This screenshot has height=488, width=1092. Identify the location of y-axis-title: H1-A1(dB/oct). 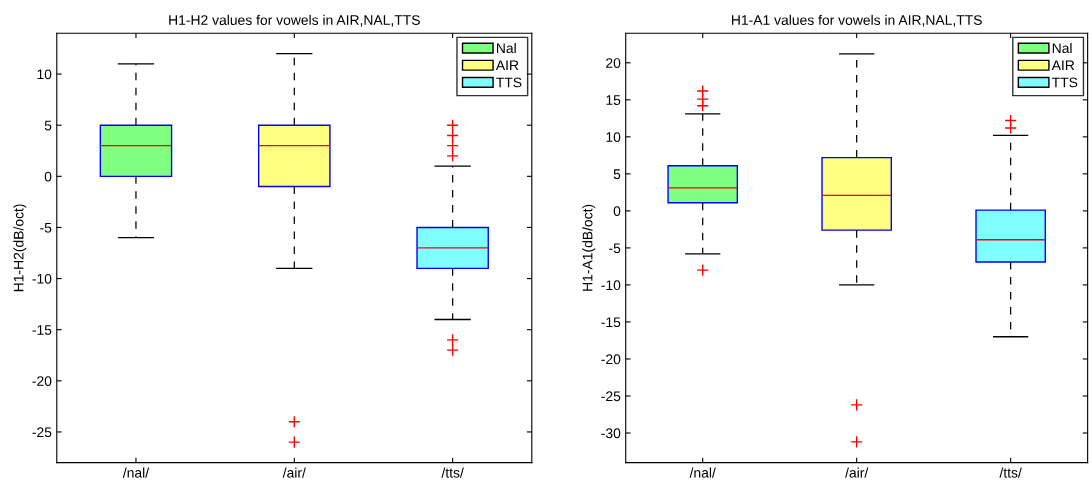
(589, 247).